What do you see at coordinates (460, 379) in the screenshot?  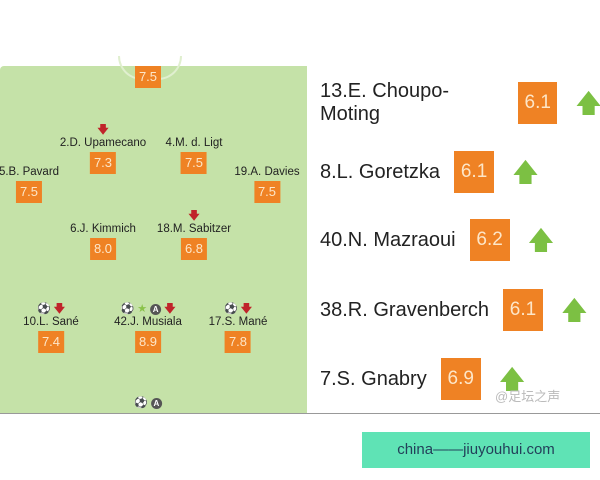 I see `rating-badge: 6.9` at bounding box center [460, 379].